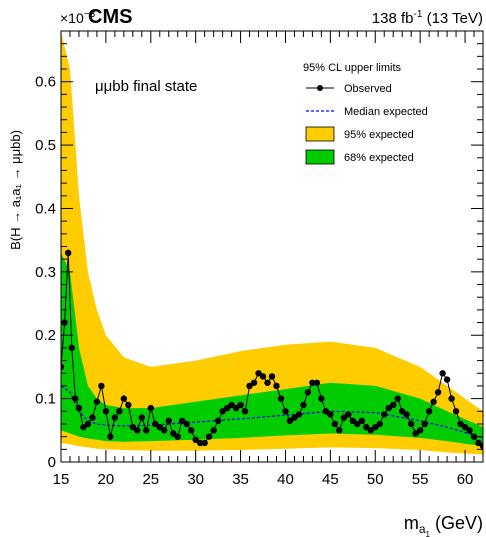 This screenshot has width=486, height=537. I want to click on median-expected-line, so click(272, 412).